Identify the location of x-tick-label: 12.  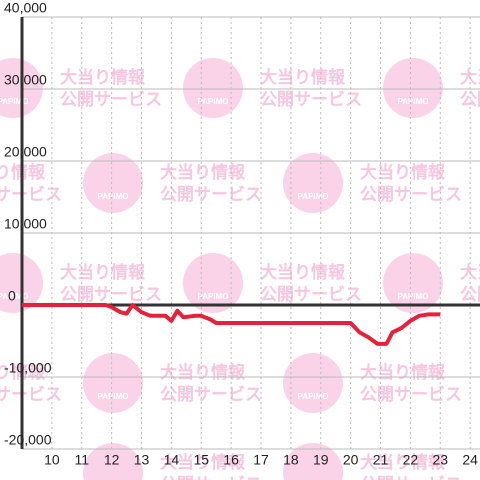
(112, 460).